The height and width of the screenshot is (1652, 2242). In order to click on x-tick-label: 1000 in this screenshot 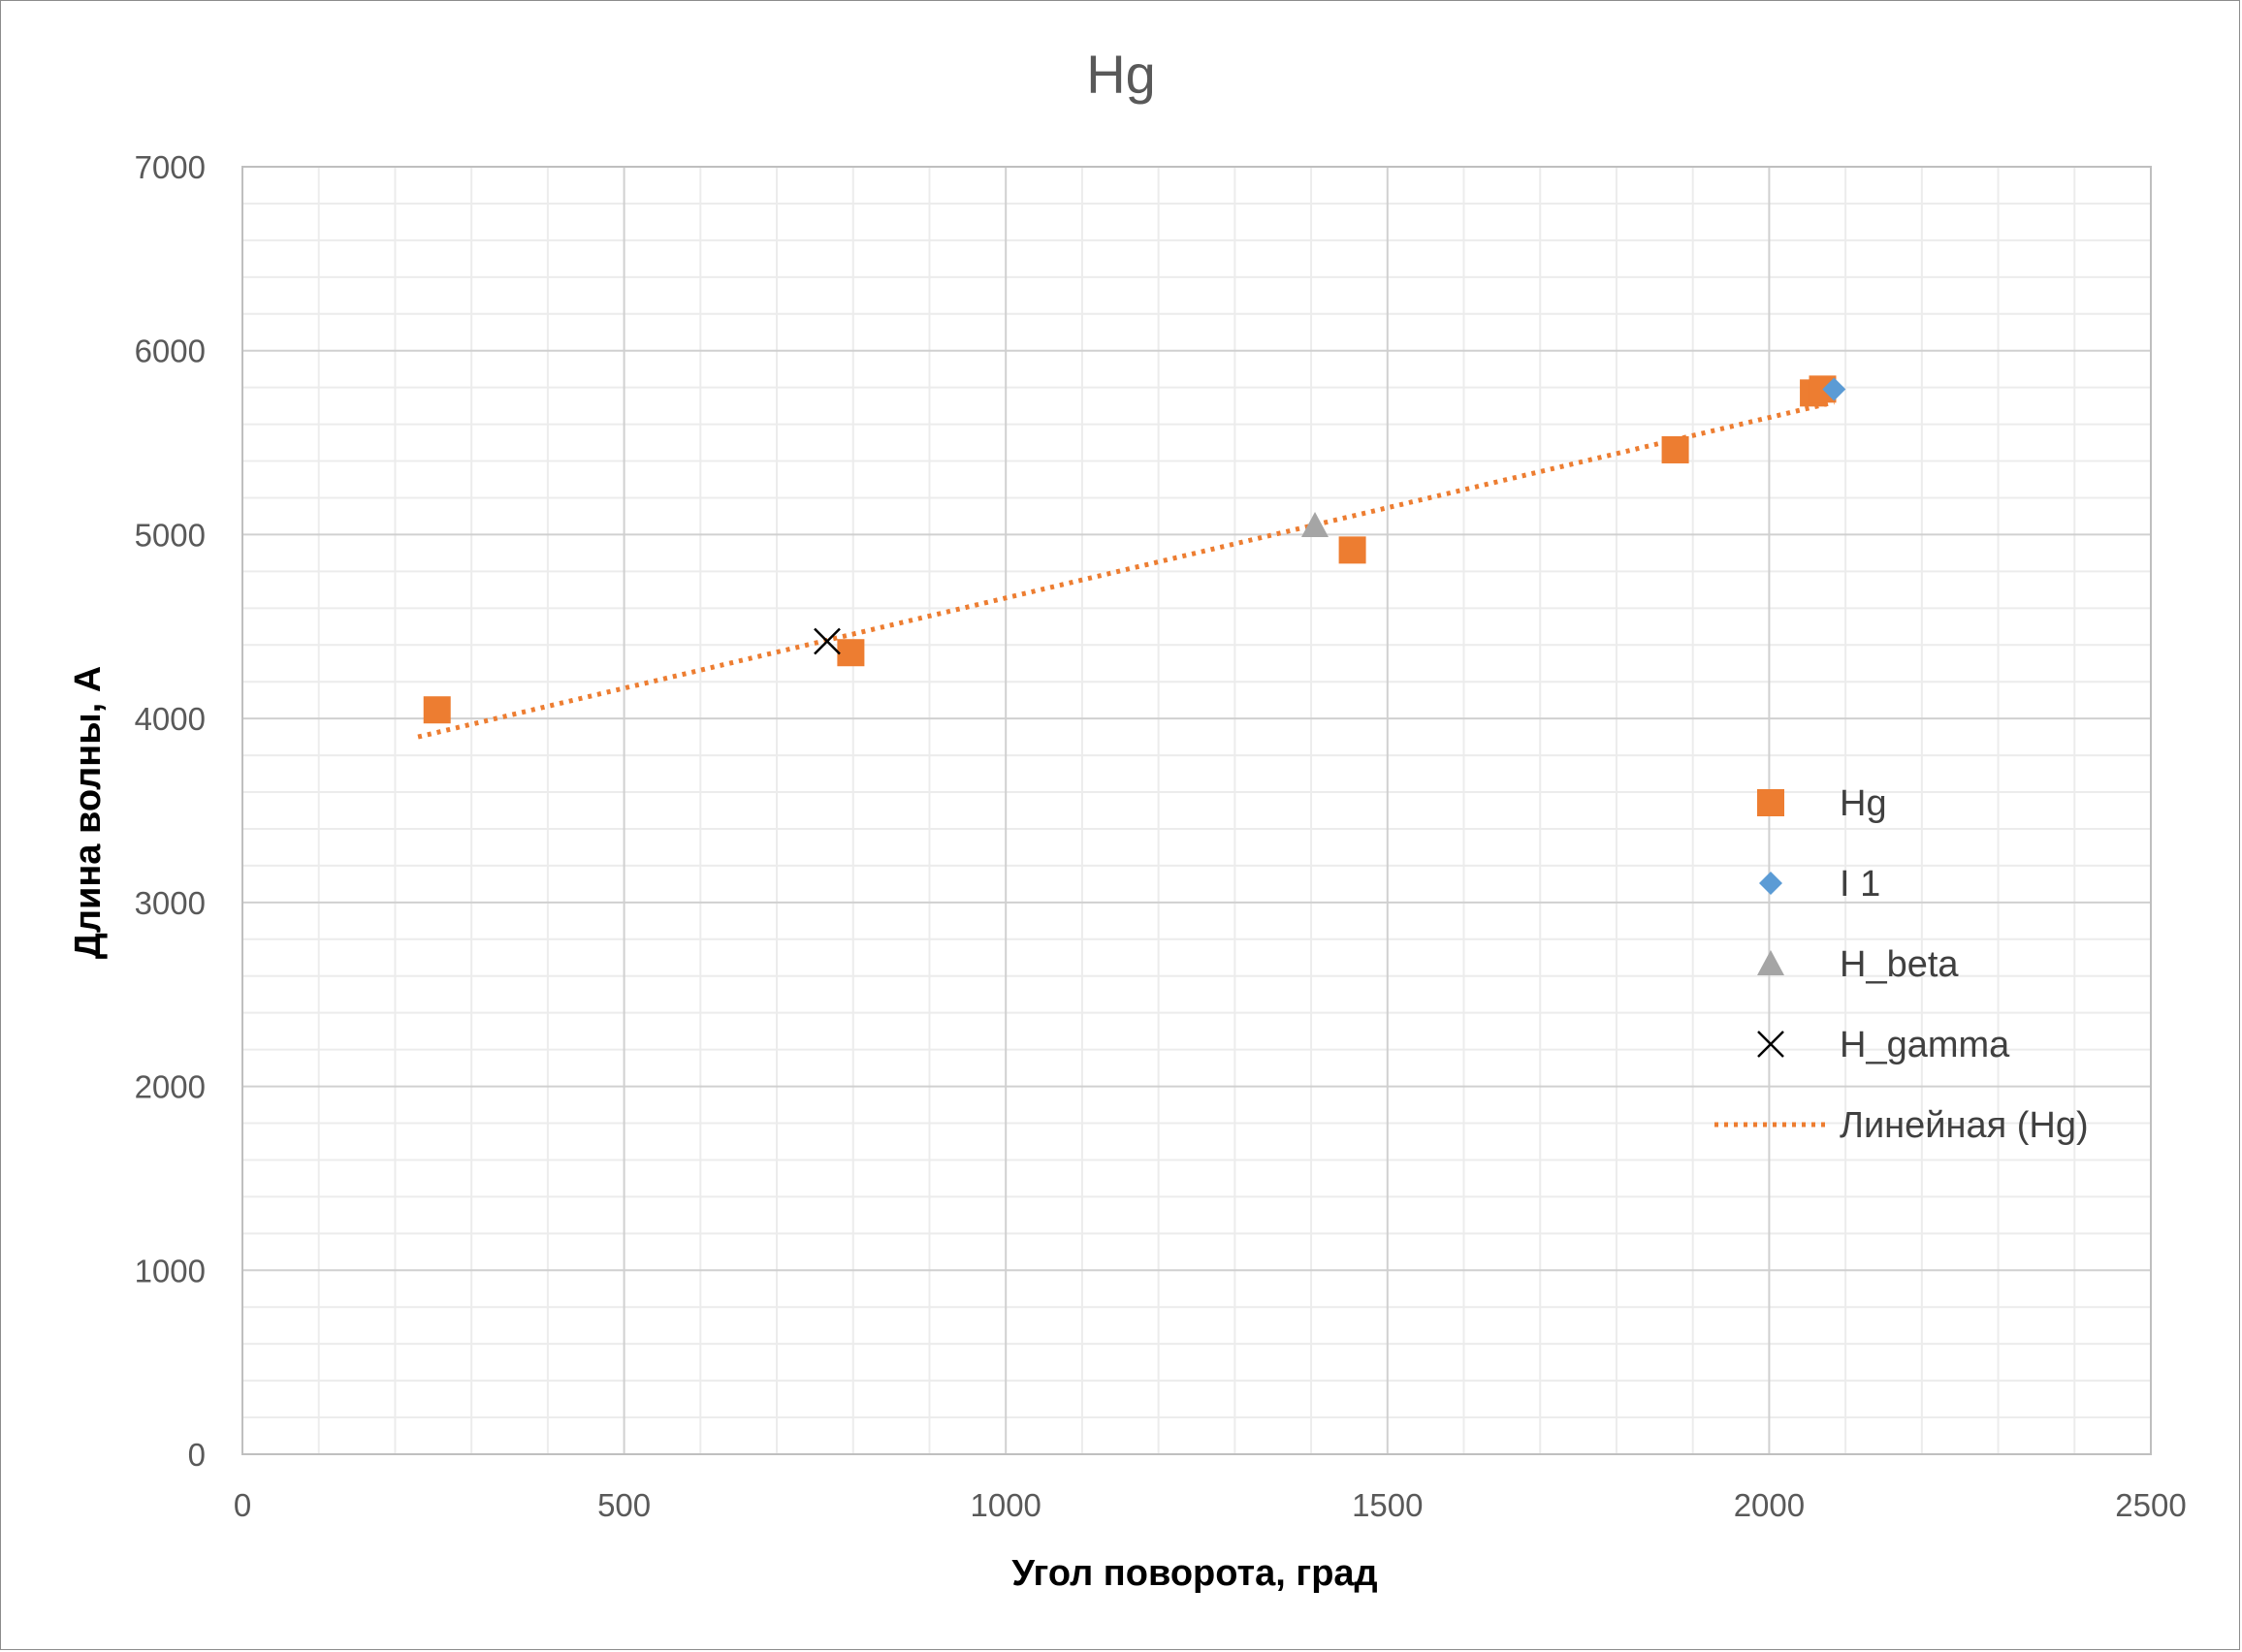, I will do `click(1005, 1505)`.